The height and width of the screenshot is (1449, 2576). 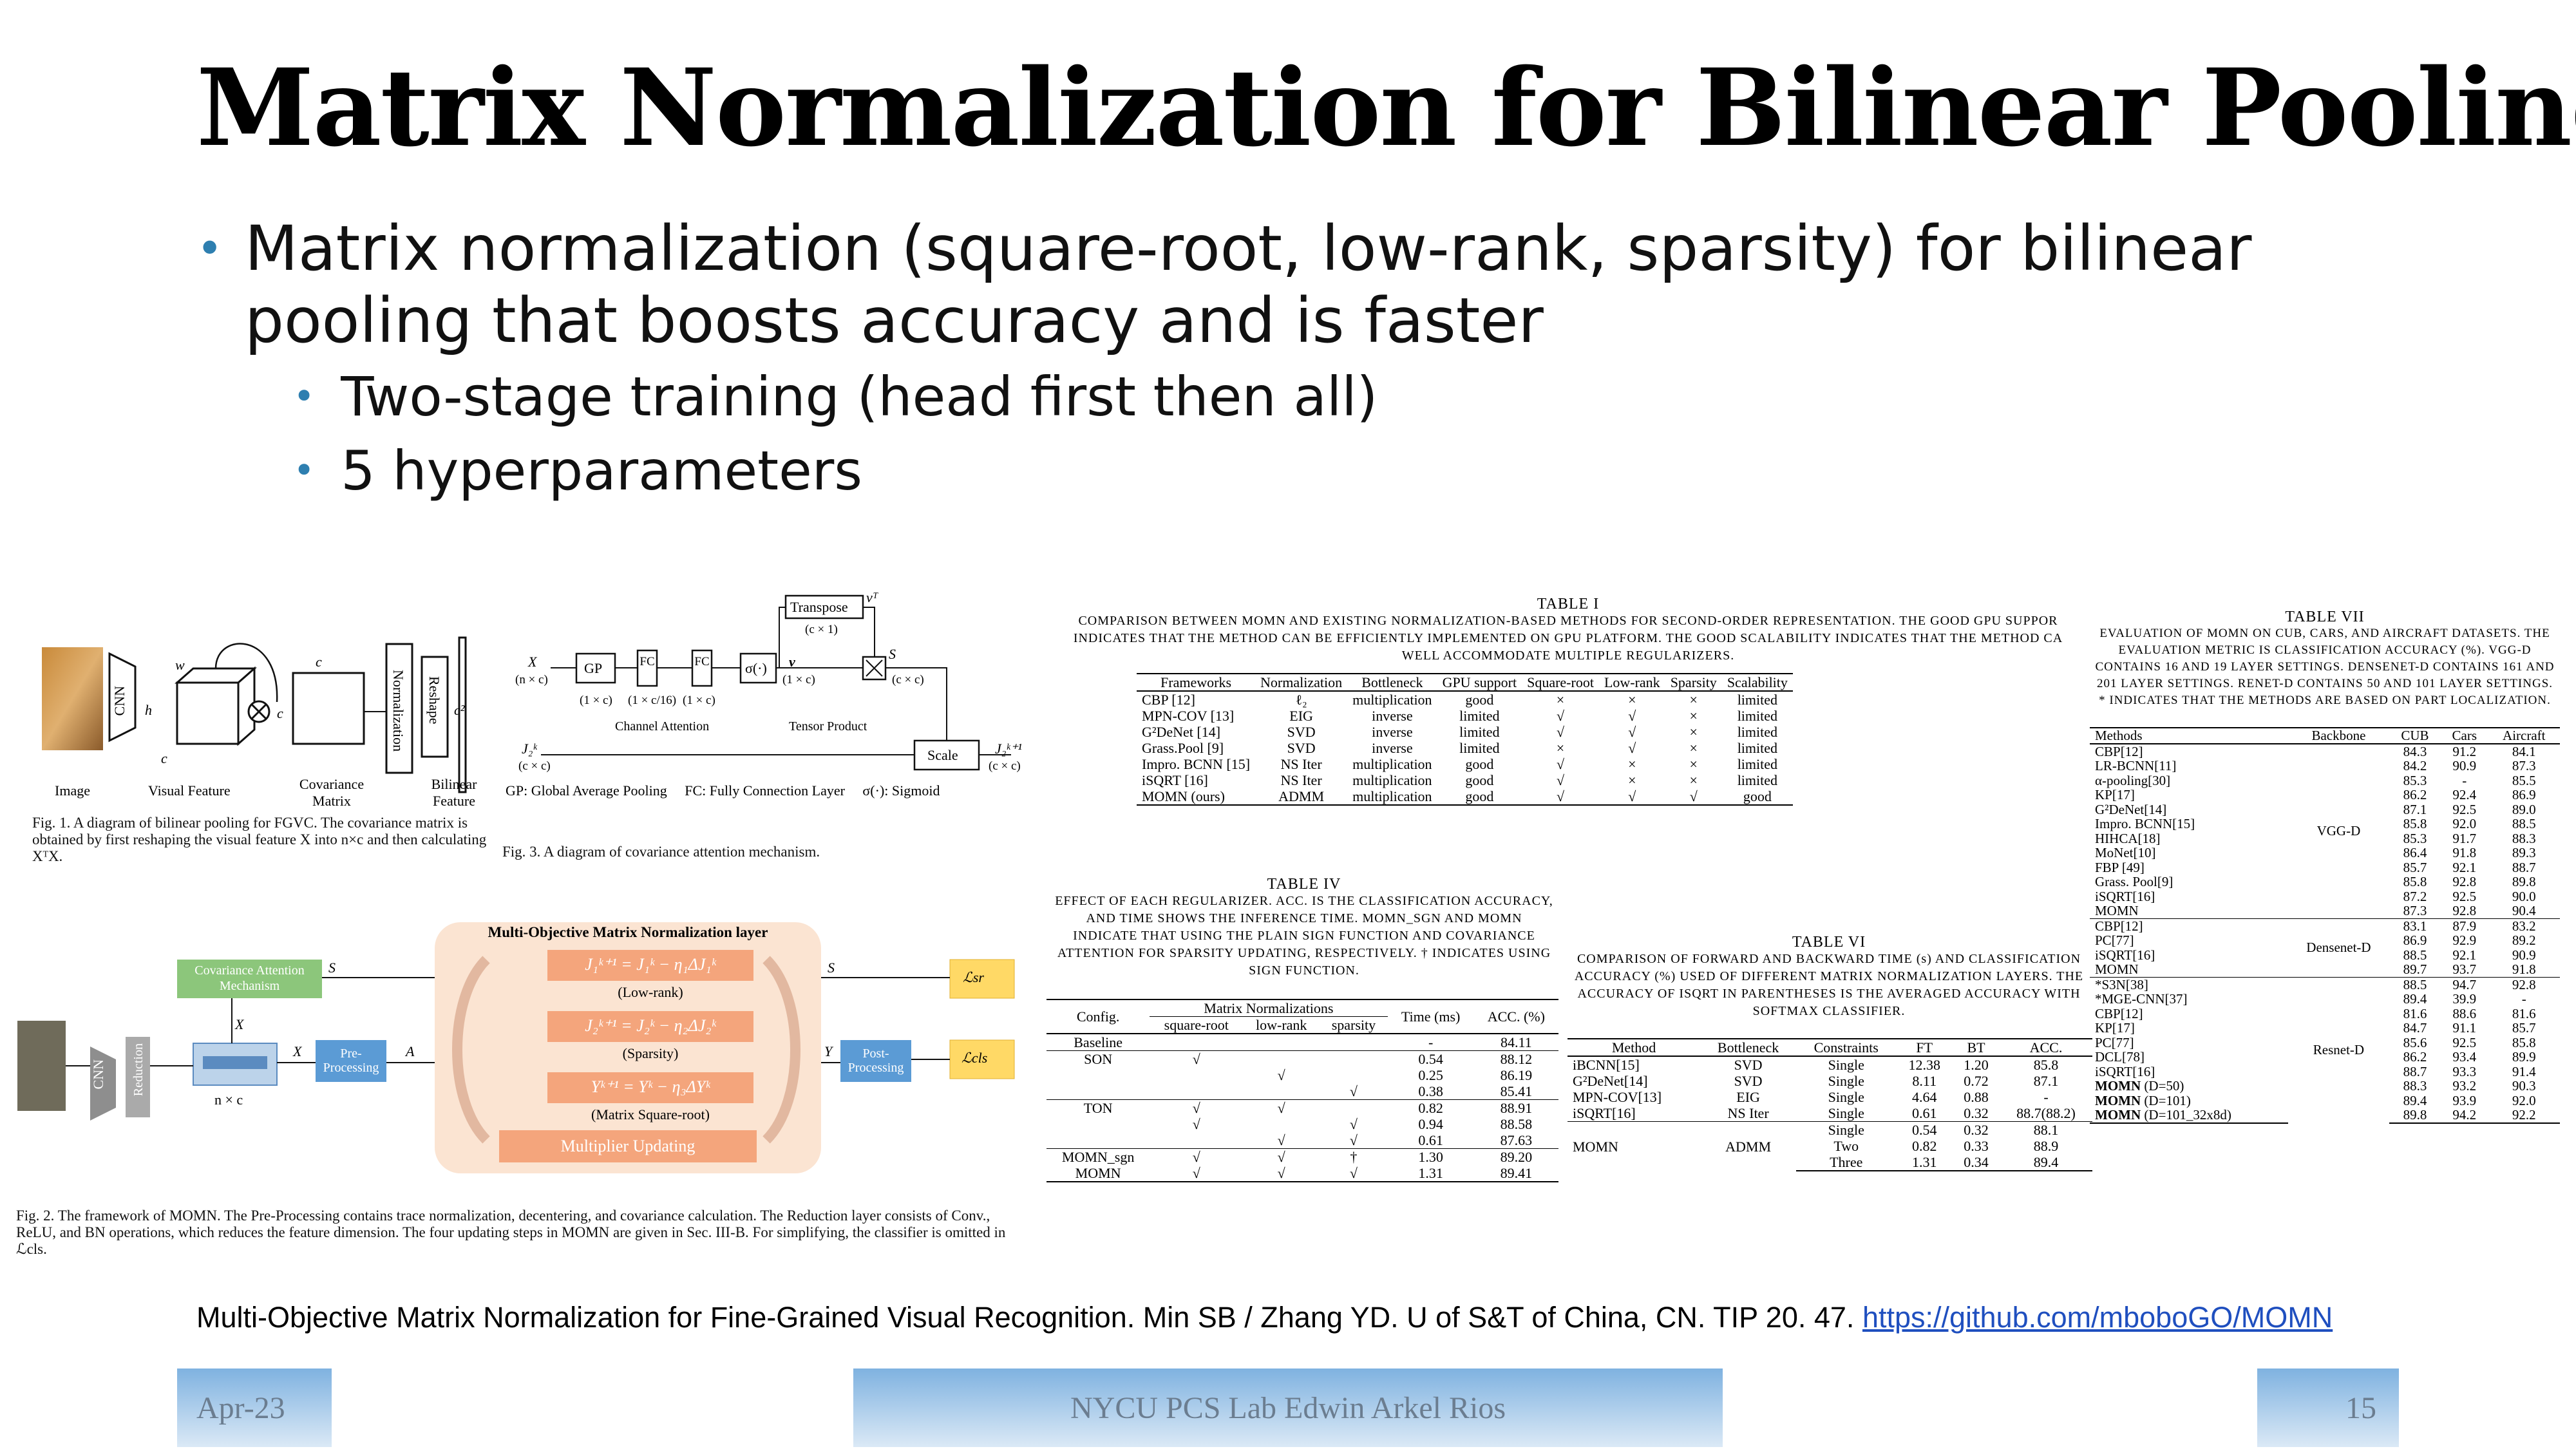 What do you see at coordinates (1302, 1025) in the screenshot?
I see `table-header-row: square-root low-rank sparsity` at bounding box center [1302, 1025].